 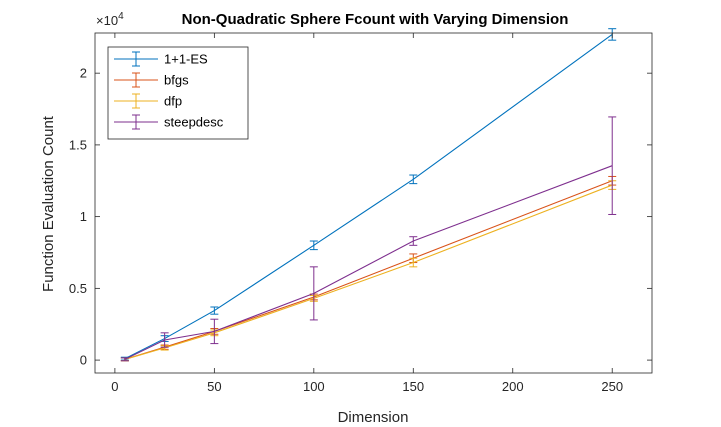 I want to click on y-axis-exponent-power: 4, so click(x=121, y=16).